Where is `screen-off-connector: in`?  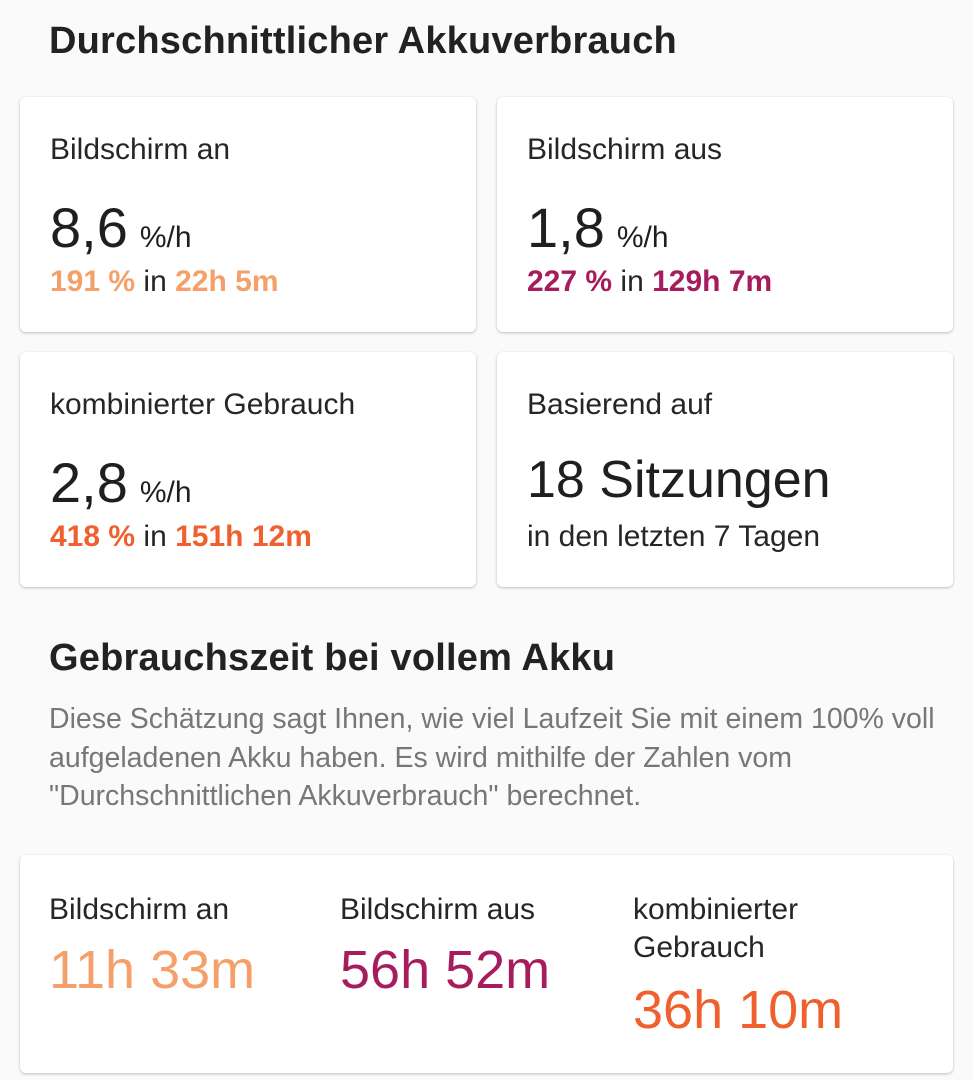 screen-off-connector: in is located at coordinates (632, 281).